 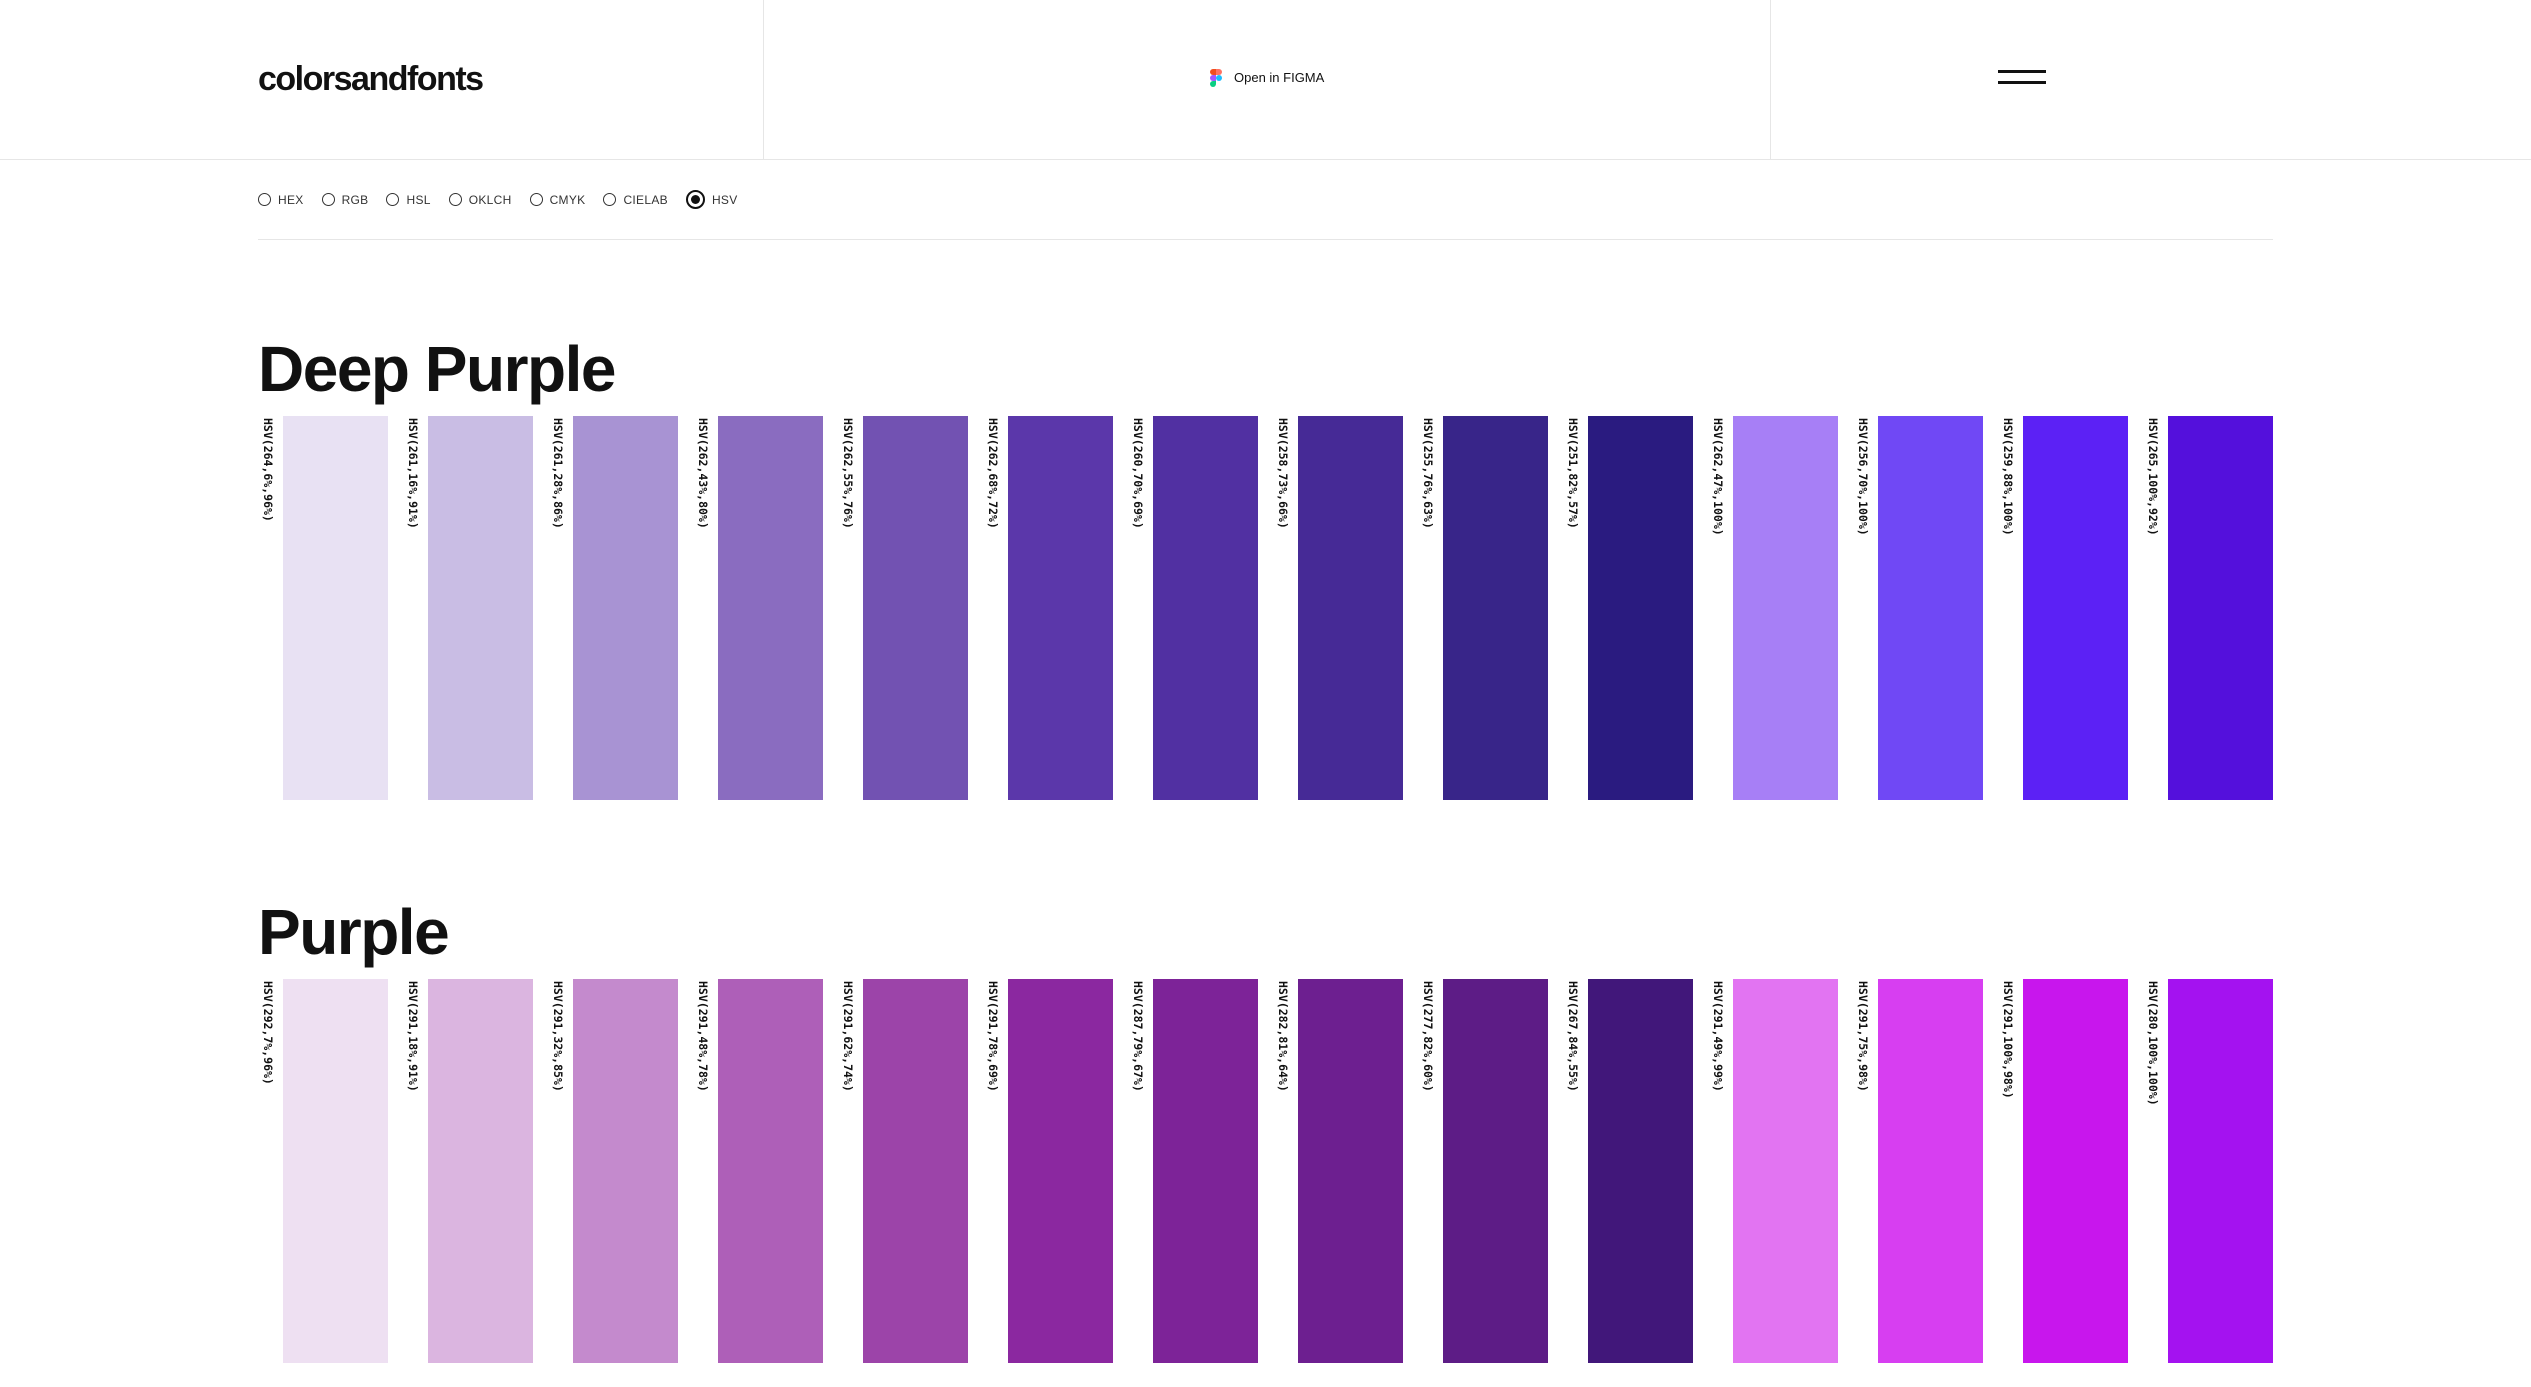 I want to click on swatch-code-text: HSV(265,100%,92%), so click(x=2153, y=477).